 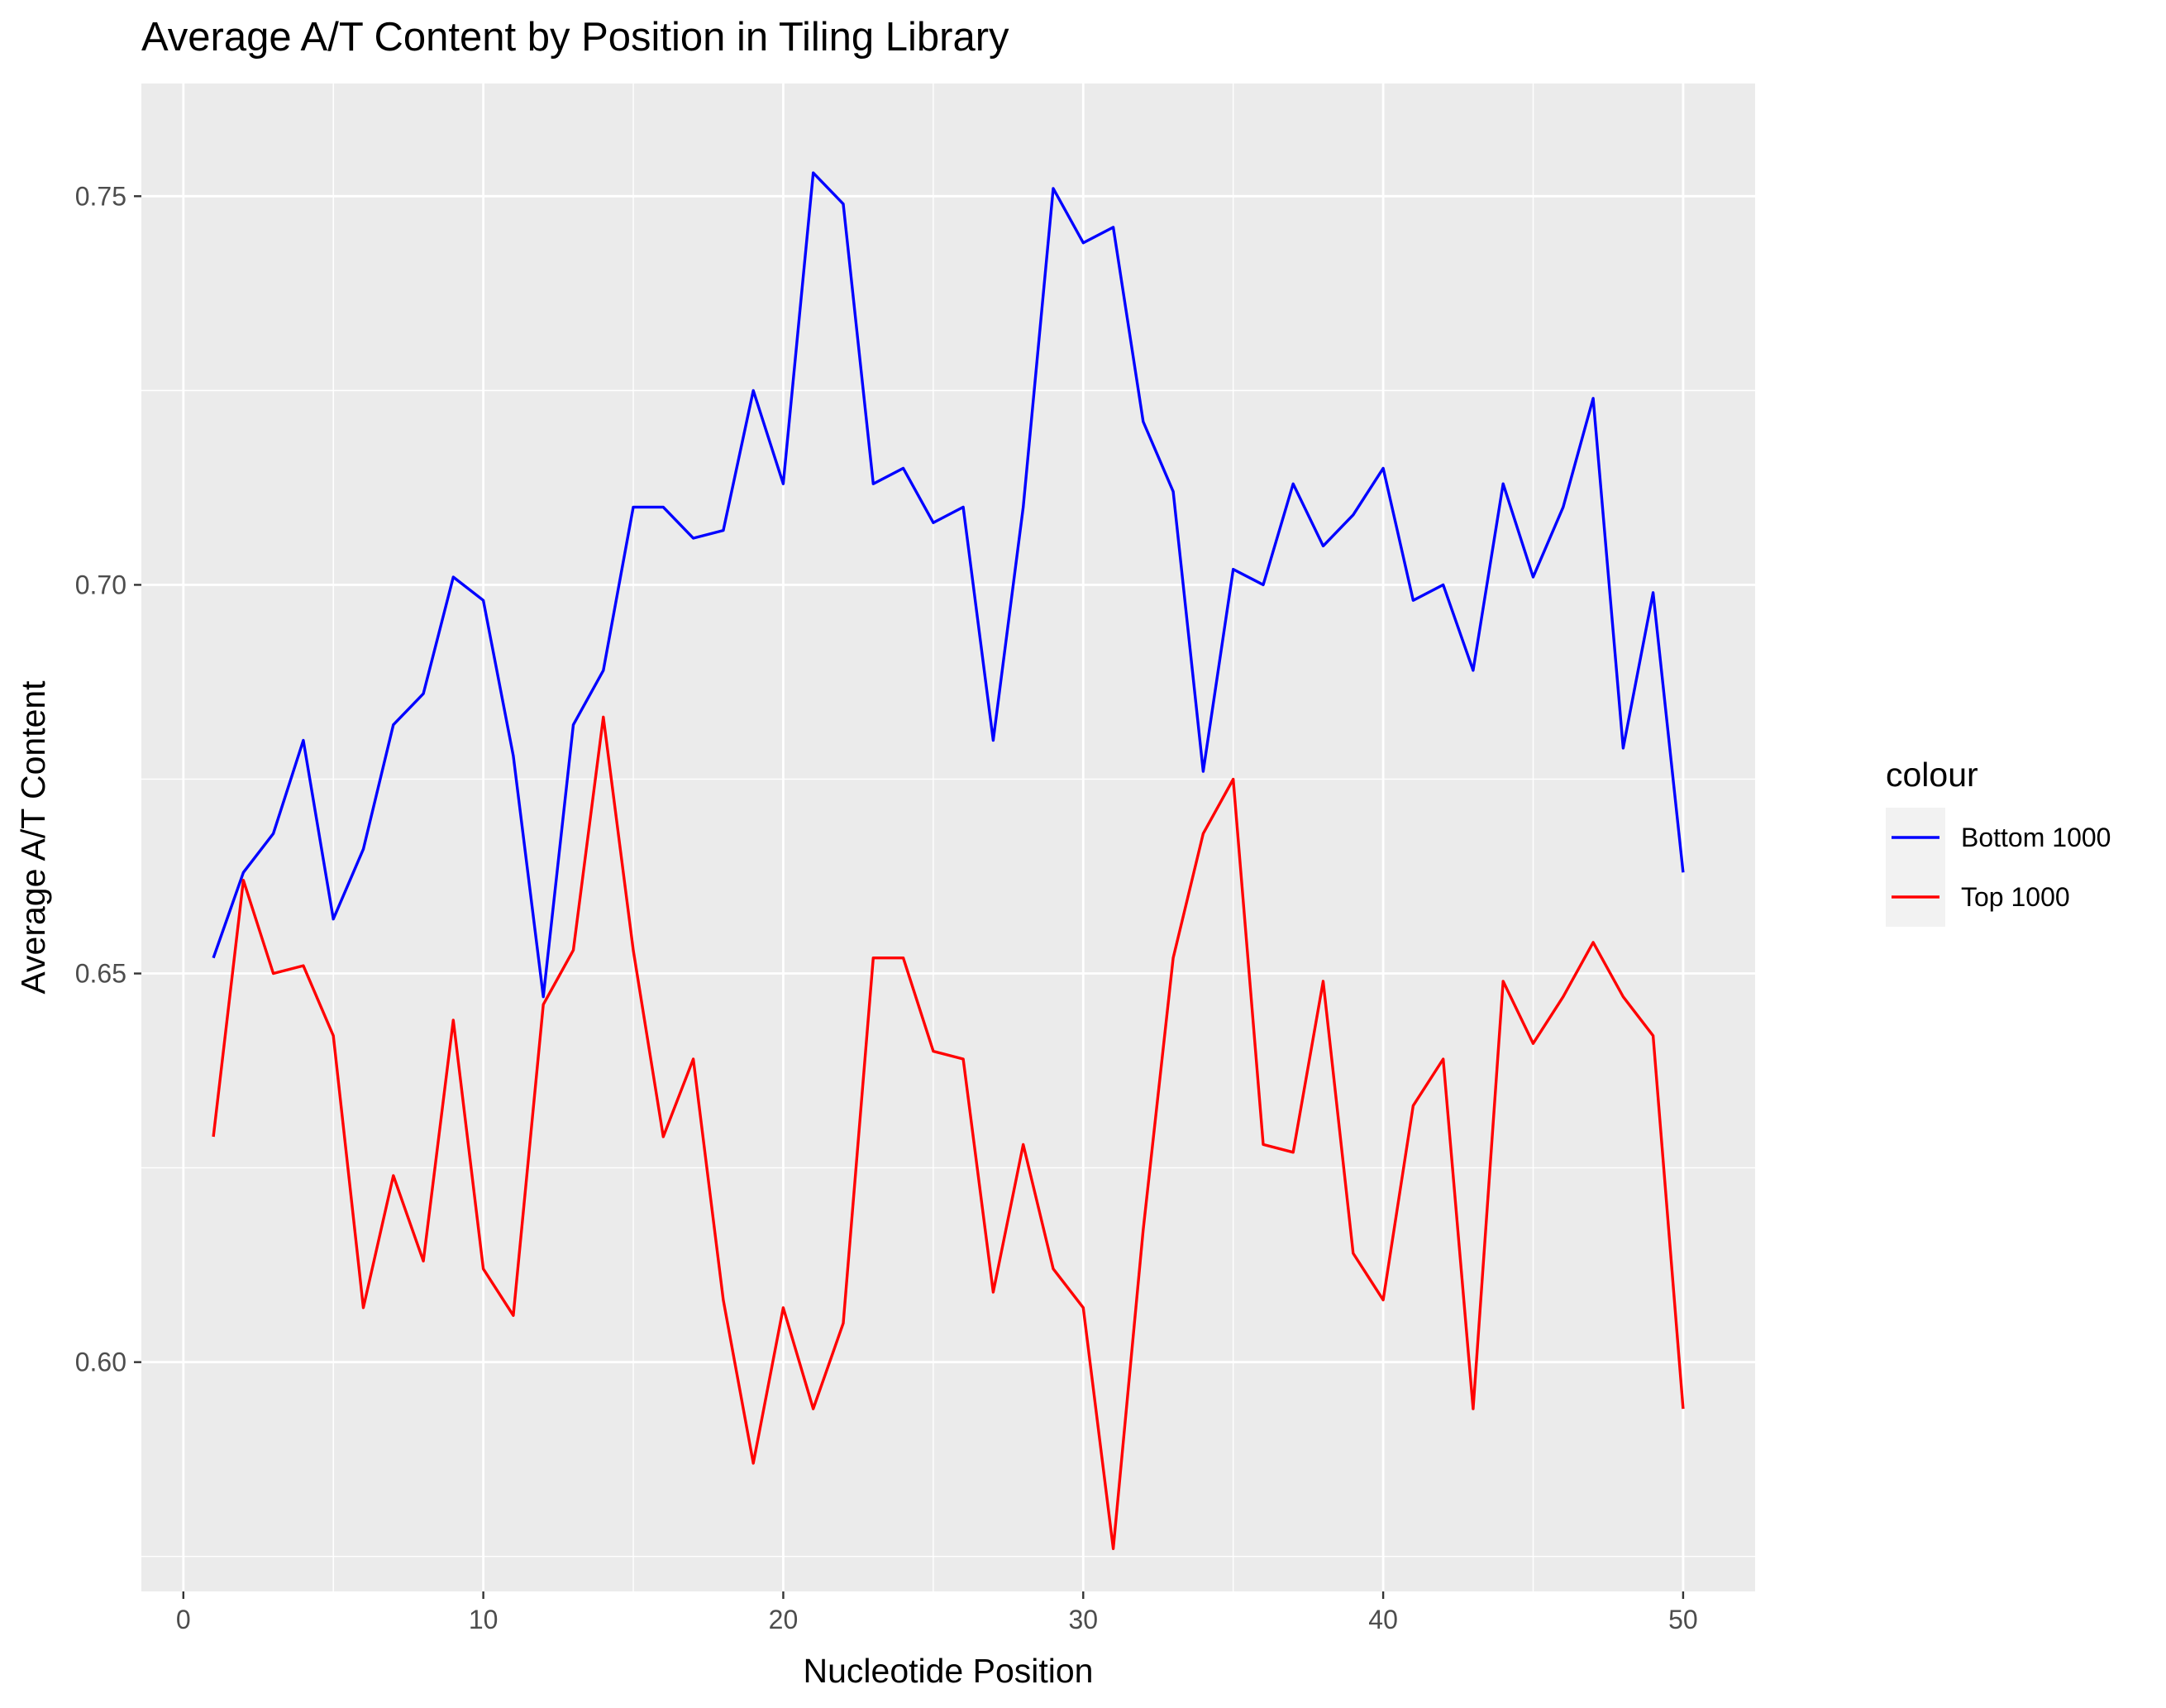 I want to click on x-tick-label: 0, so click(x=183, y=1619).